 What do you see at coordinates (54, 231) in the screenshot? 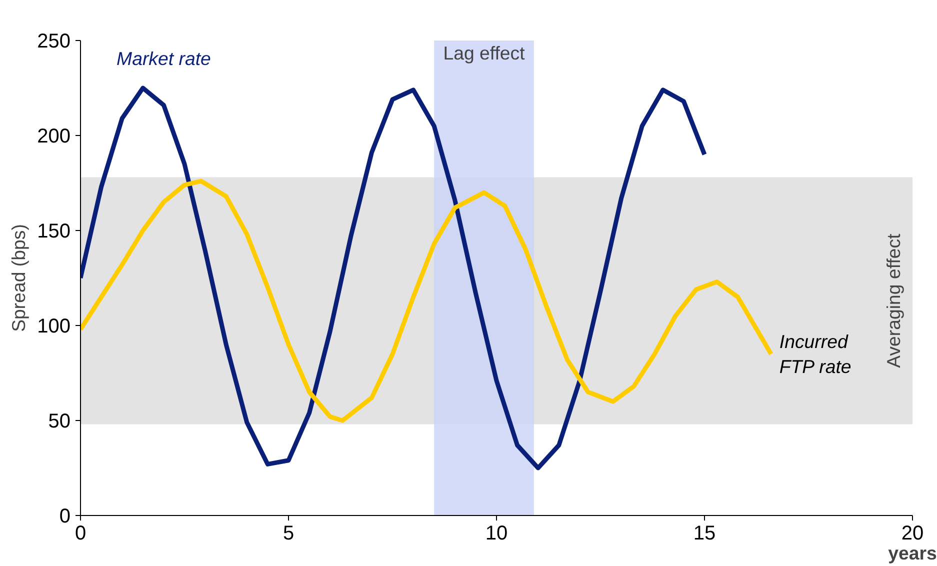
I see `y-tick-label: 150` at bounding box center [54, 231].